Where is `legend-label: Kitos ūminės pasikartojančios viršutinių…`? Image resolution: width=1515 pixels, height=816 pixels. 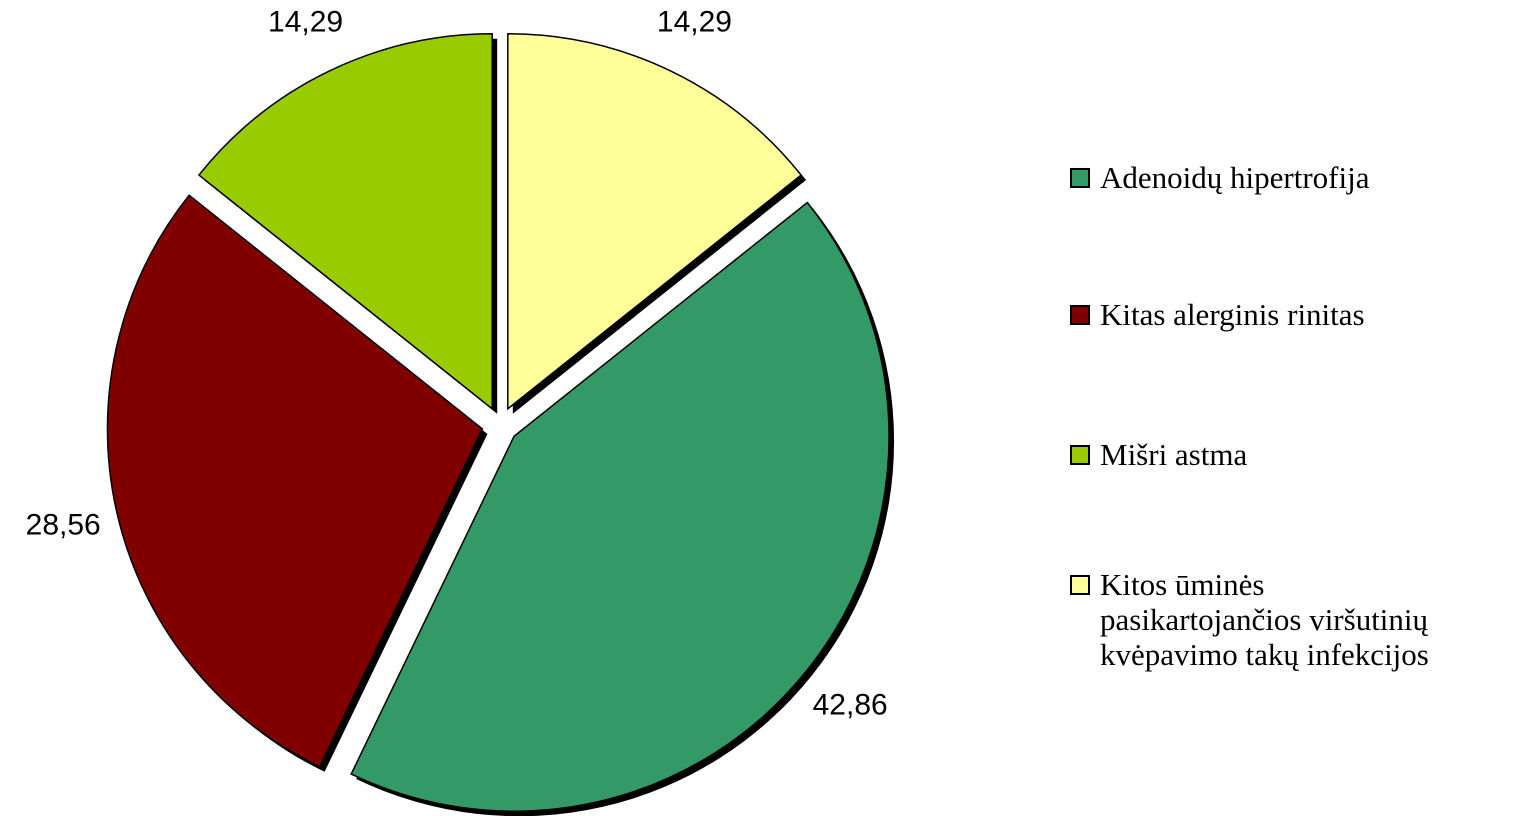 legend-label: Kitos ūminės pasikartojančios viršutinių… is located at coordinates (1264, 619).